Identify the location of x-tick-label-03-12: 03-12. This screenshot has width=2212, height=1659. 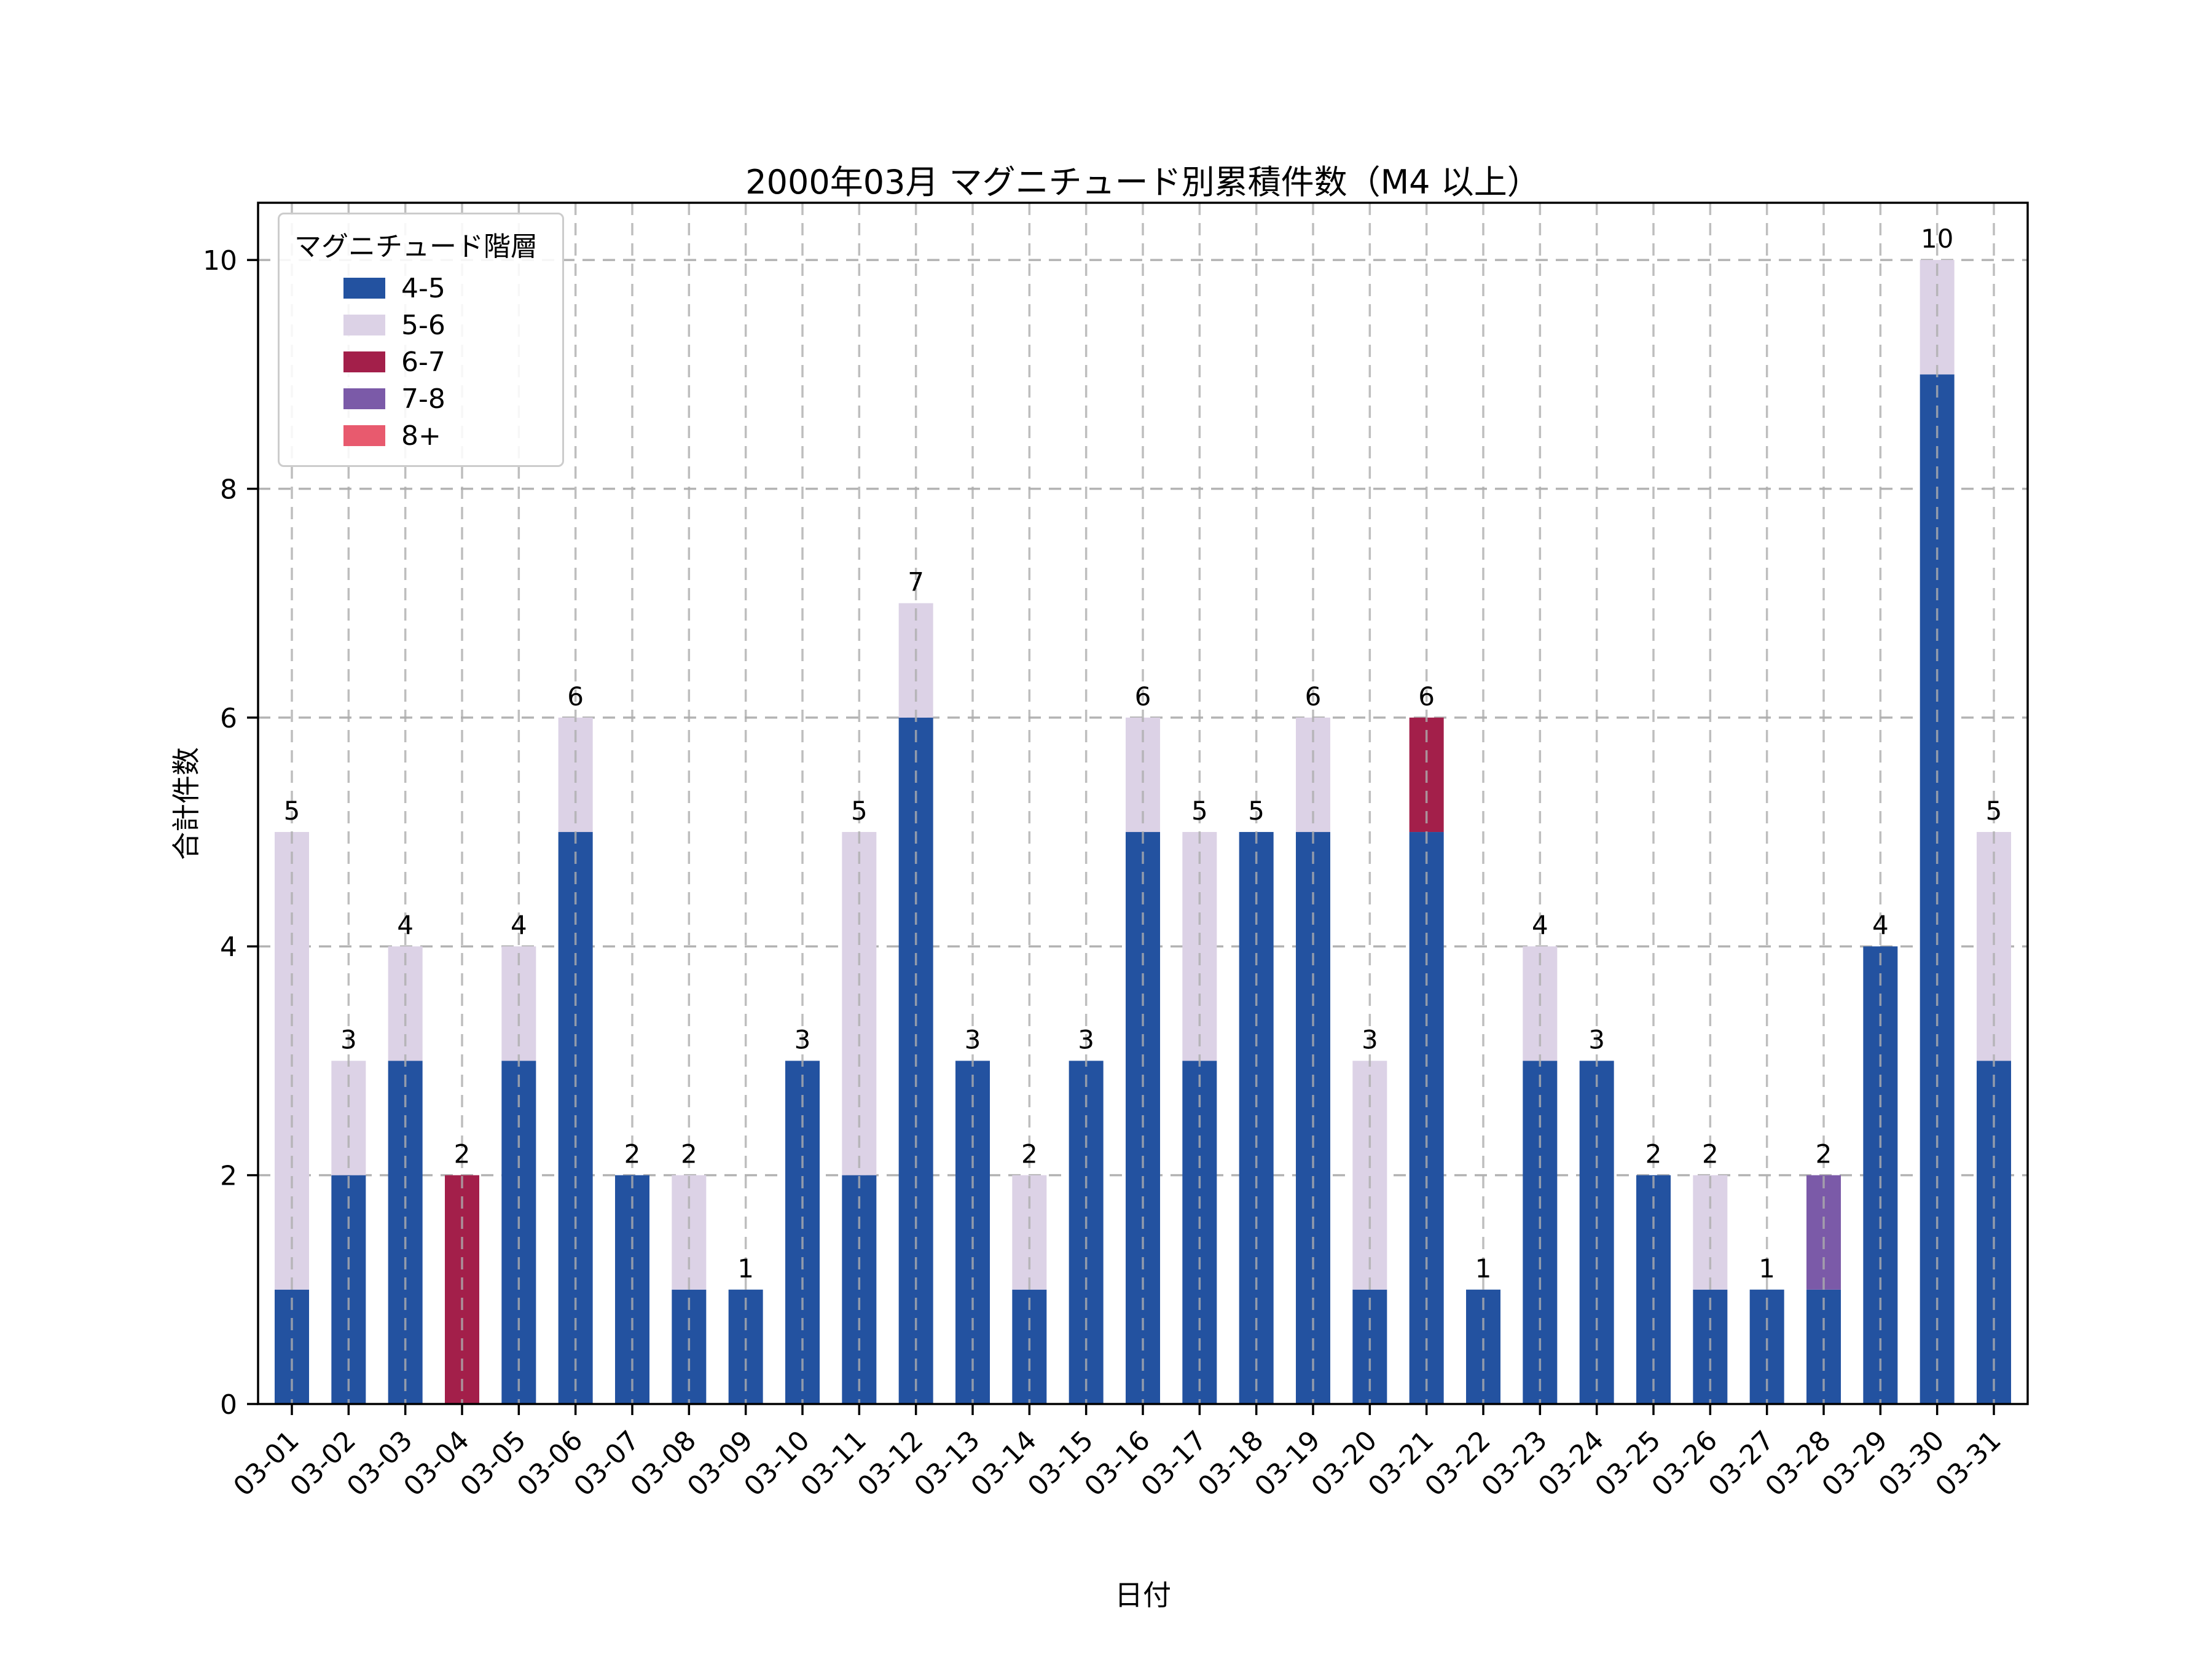
(890, 1463).